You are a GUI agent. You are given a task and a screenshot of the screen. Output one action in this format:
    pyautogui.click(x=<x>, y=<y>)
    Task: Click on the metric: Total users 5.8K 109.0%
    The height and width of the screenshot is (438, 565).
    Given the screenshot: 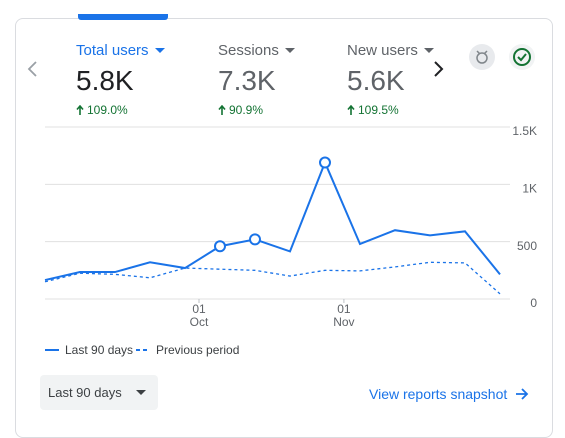 What is the action you would take?
    pyautogui.click(x=120, y=79)
    